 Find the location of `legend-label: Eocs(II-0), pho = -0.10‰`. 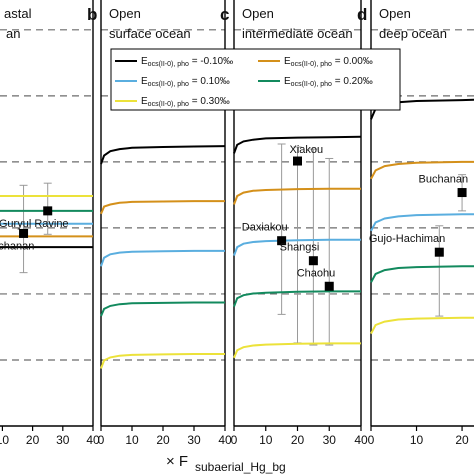

legend-label: Eocs(II-0), pho = -0.10‰ is located at coordinates (187, 62).